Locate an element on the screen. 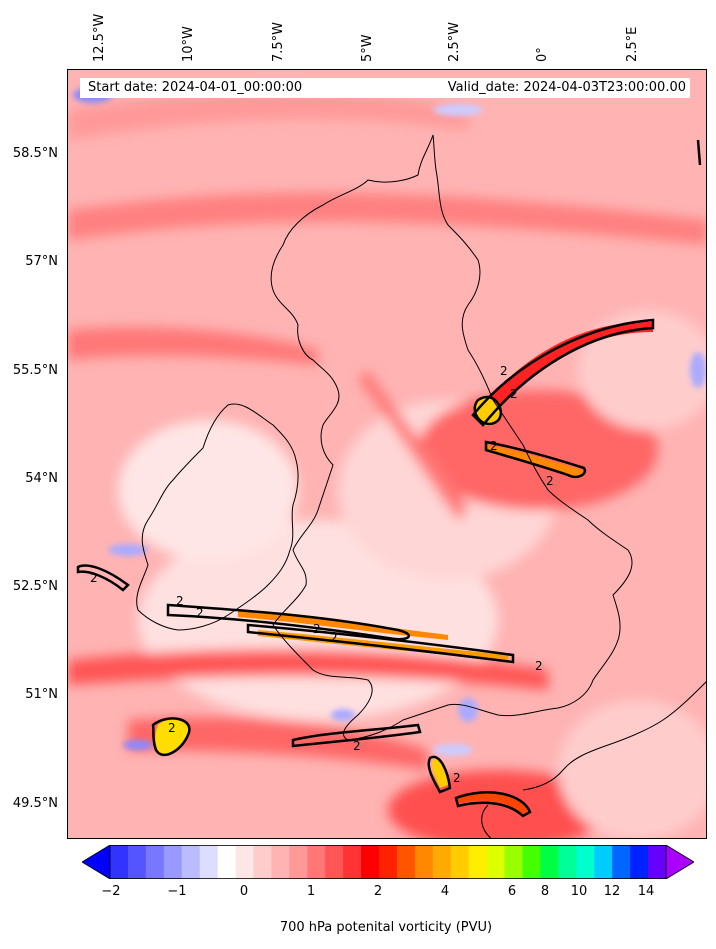 This screenshot has width=716, height=949. lon-label-5w: 5°W is located at coordinates (367, 48).